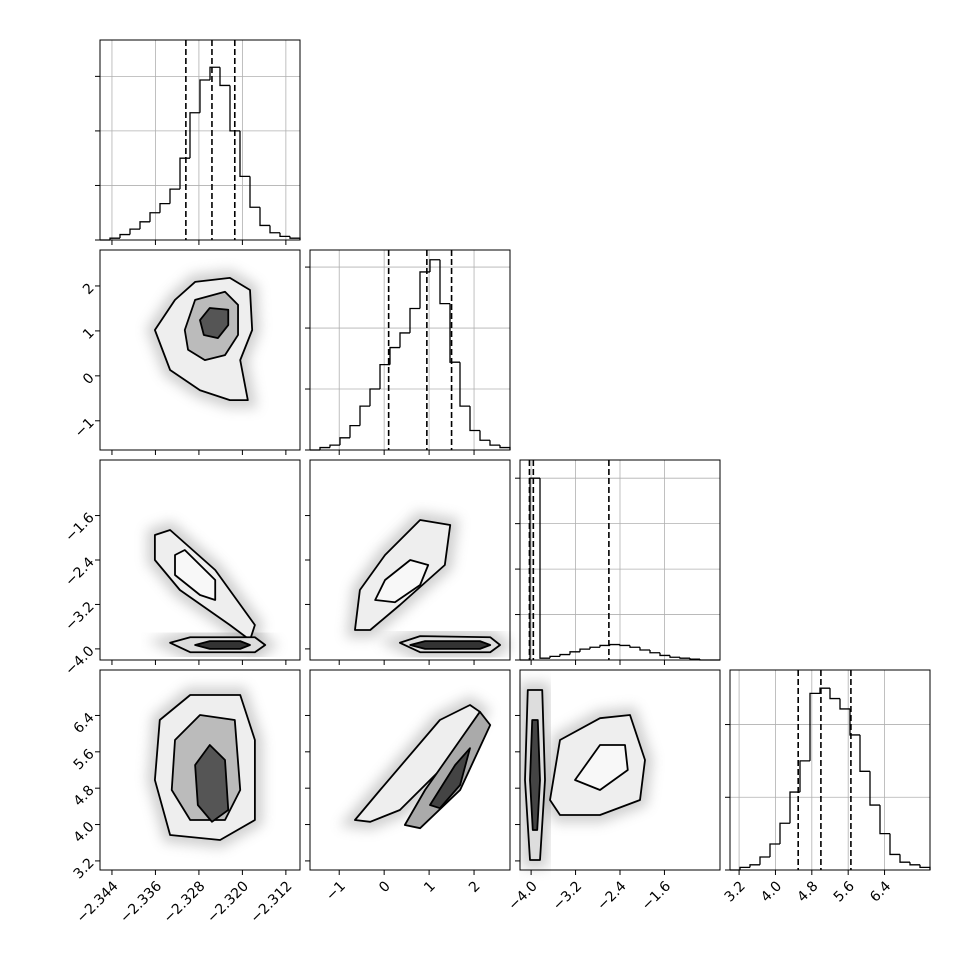 The width and height of the screenshot is (970, 970). I want to click on y-tick-label: −2.4, so click(79, 571).